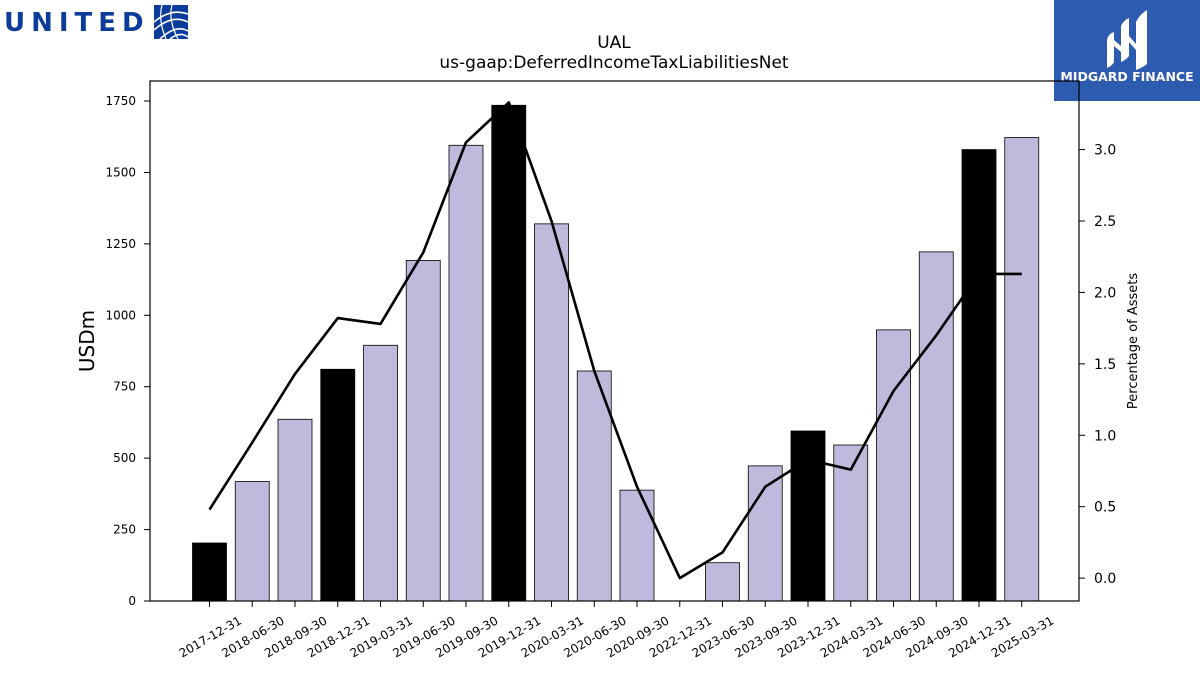  I want to click on united-logo: UNITED, so click(96, 22).